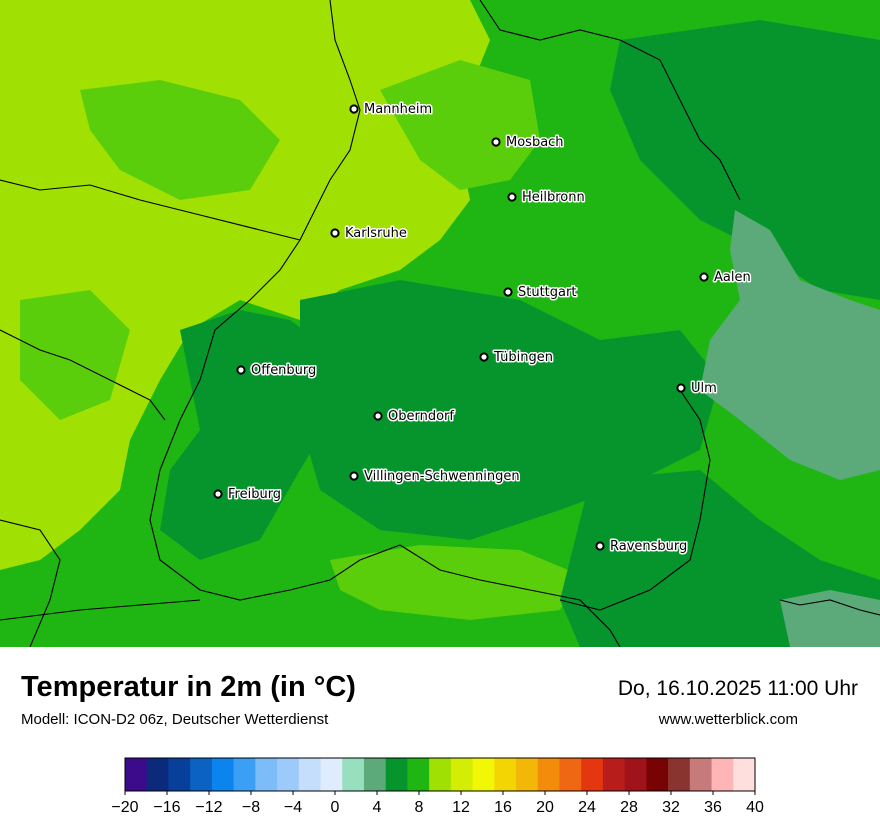  I want to click on city-villingen-schwenningen: Villingen-Schwenningen, so click(435, 477).